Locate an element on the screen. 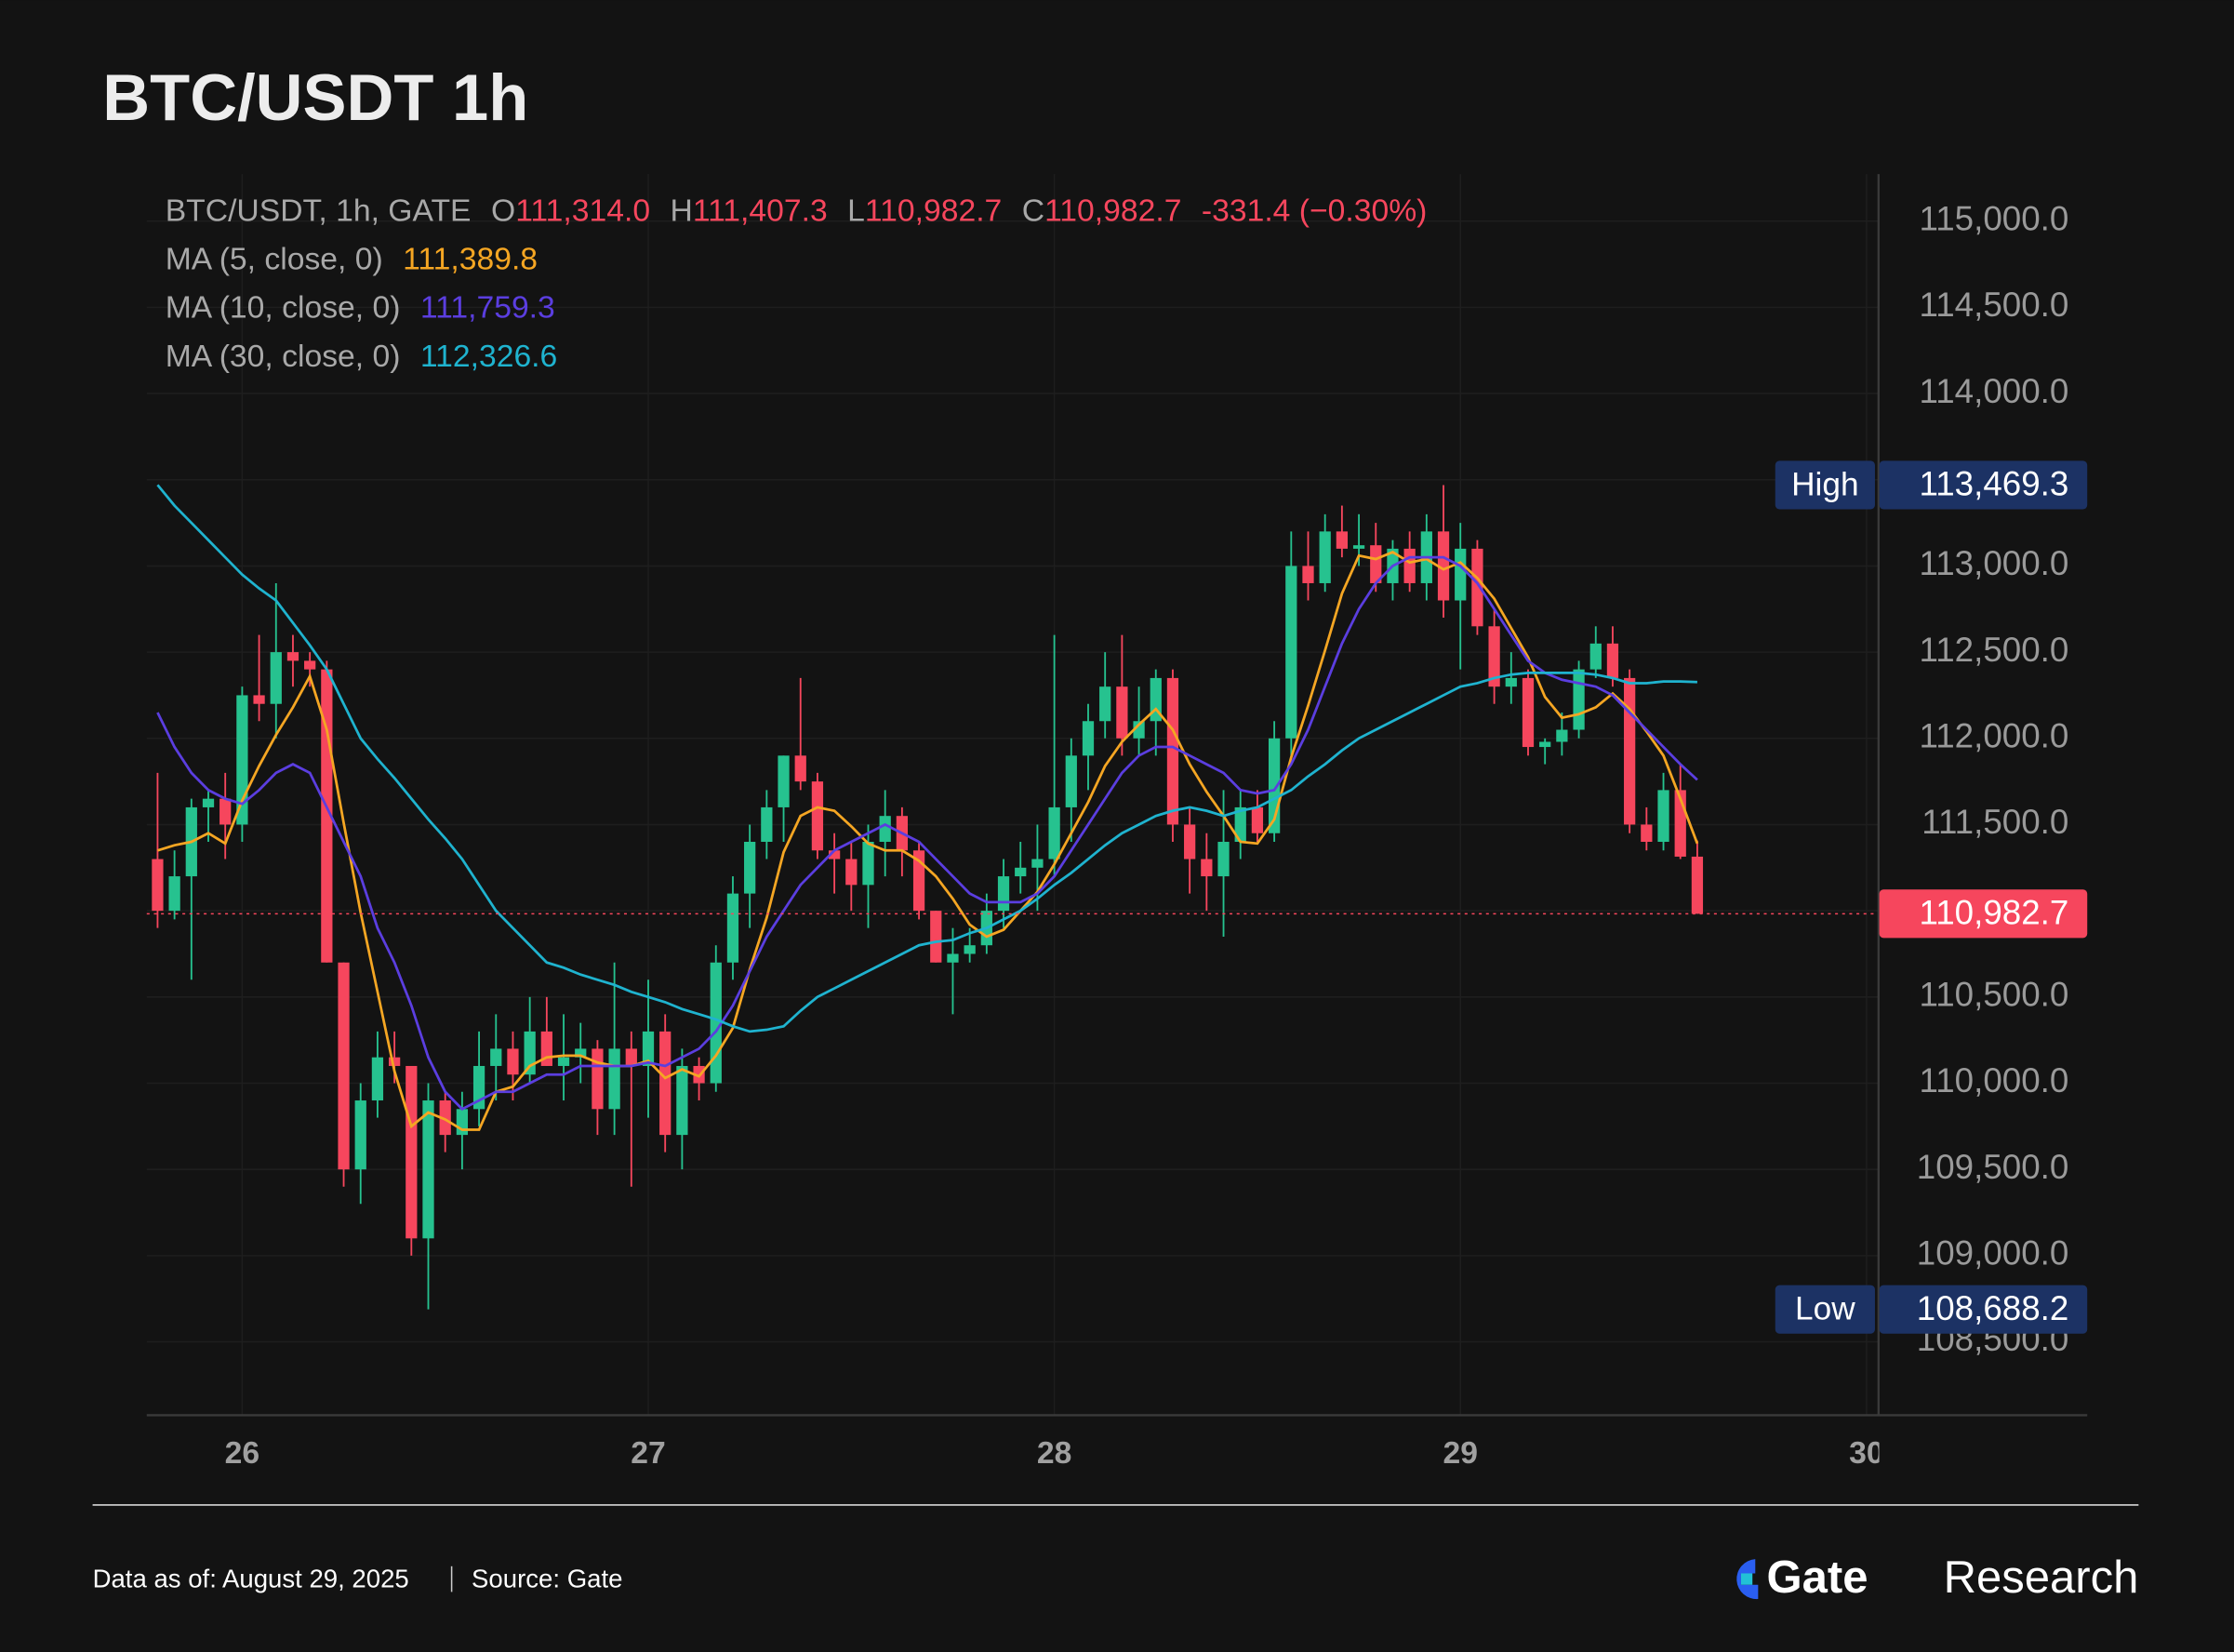 The image size is (2234, 1652). y-tick-label: 110,500.0 is located at coordinates (1994, 995).